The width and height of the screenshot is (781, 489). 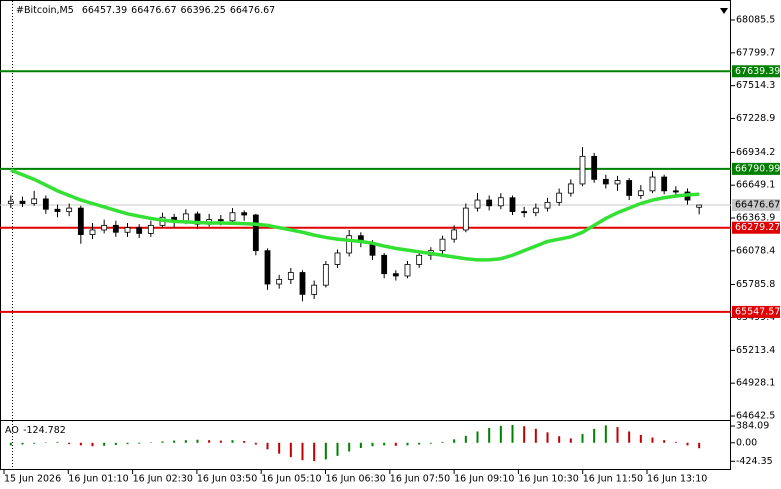 What do you see at coordinates (755, 218) in the screenshot?
I see `y-tick-label: 66363.9` at bounding box center [755, 218].